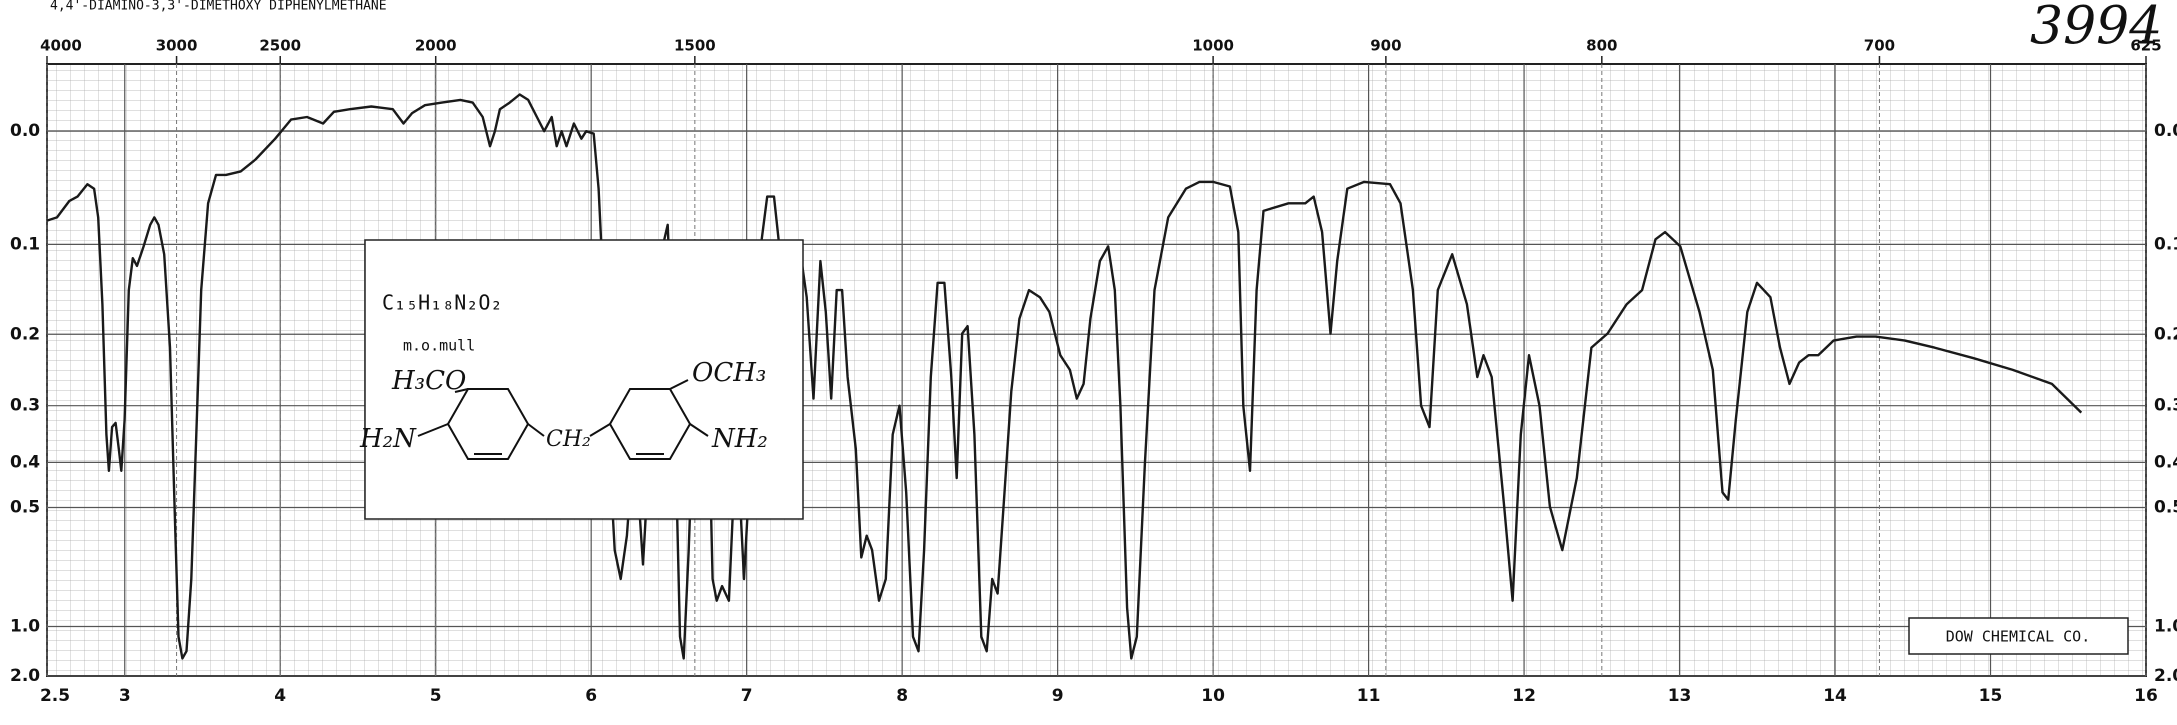  I want to click on x-tick-label: 12, so click(1524, 696).